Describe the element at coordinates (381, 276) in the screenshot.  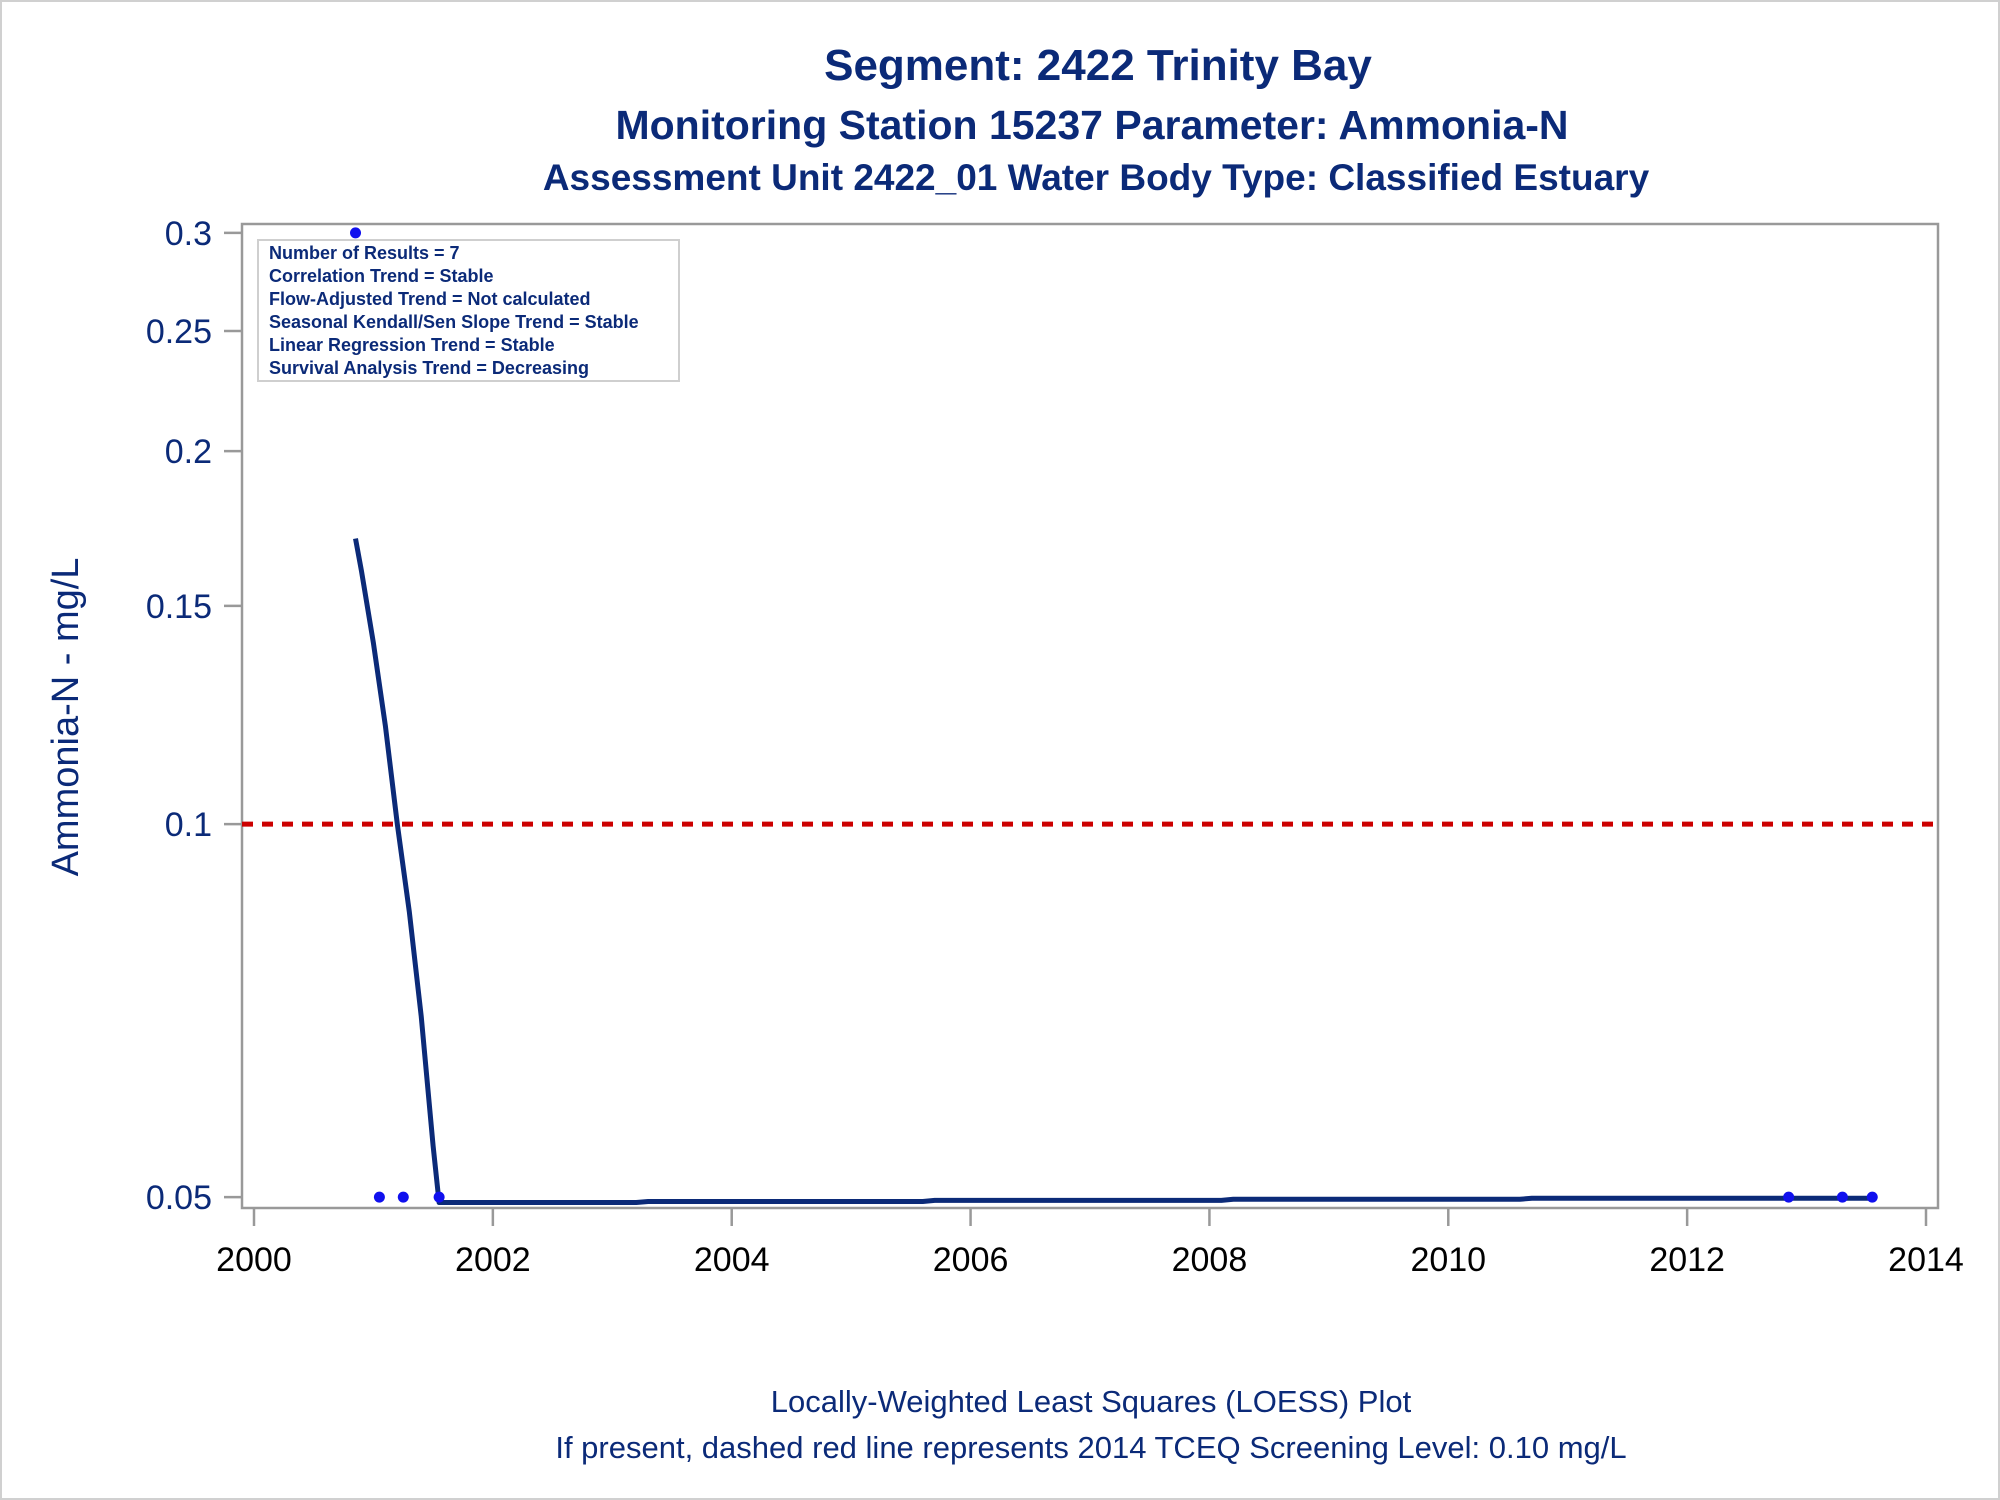
I see `inset-line-correlation: Correlation Trend = Stable` at that location.